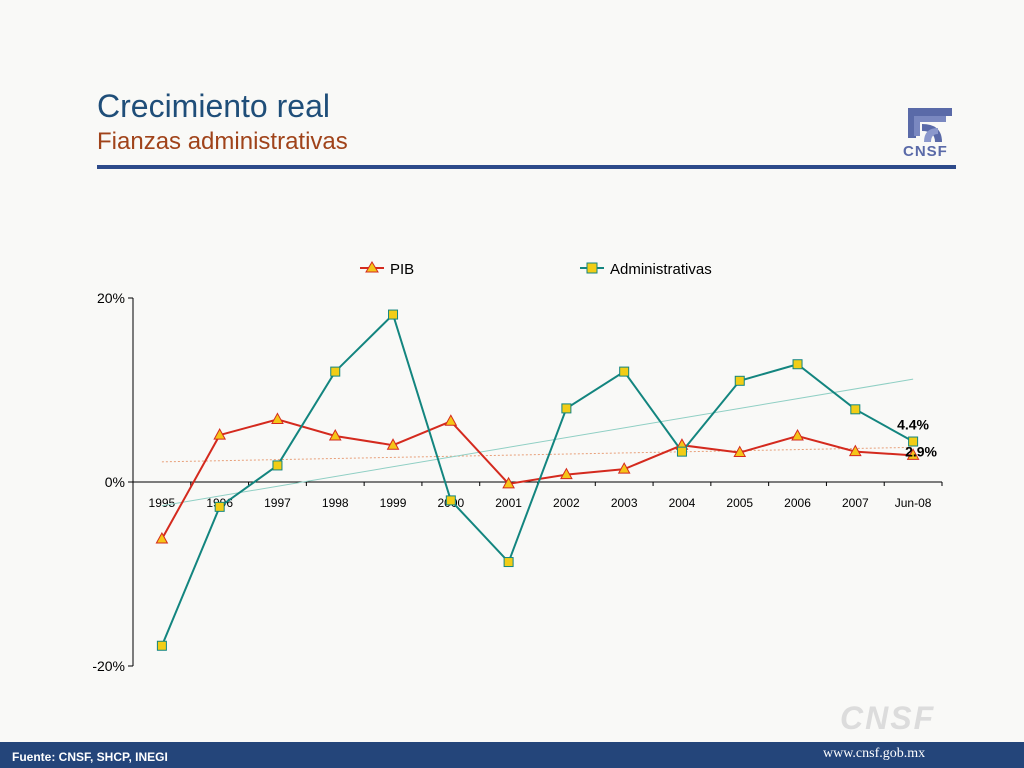  What do you see at coordinates (111, 298) in the screenshot?
I see `y-tick-label: 20%` at bounding box center [111, 298].